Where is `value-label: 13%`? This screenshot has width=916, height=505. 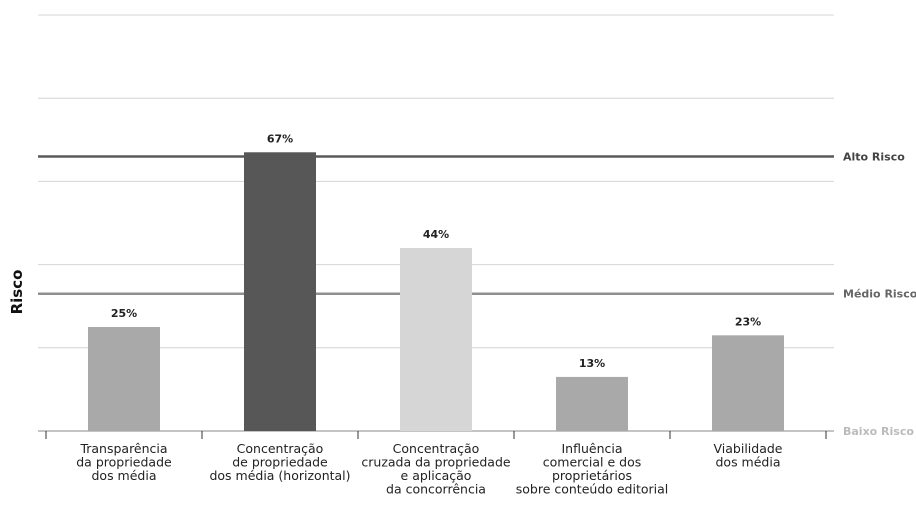
value-label: 13% is located at coordinates (592, 363).